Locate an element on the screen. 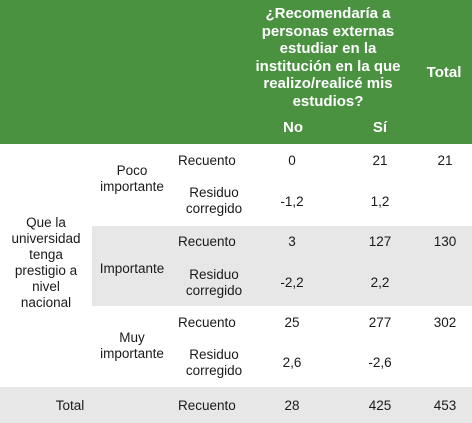 This screenshot has height=423, width=472. cell-value: -1,2 is located at coordinates (292, 201).